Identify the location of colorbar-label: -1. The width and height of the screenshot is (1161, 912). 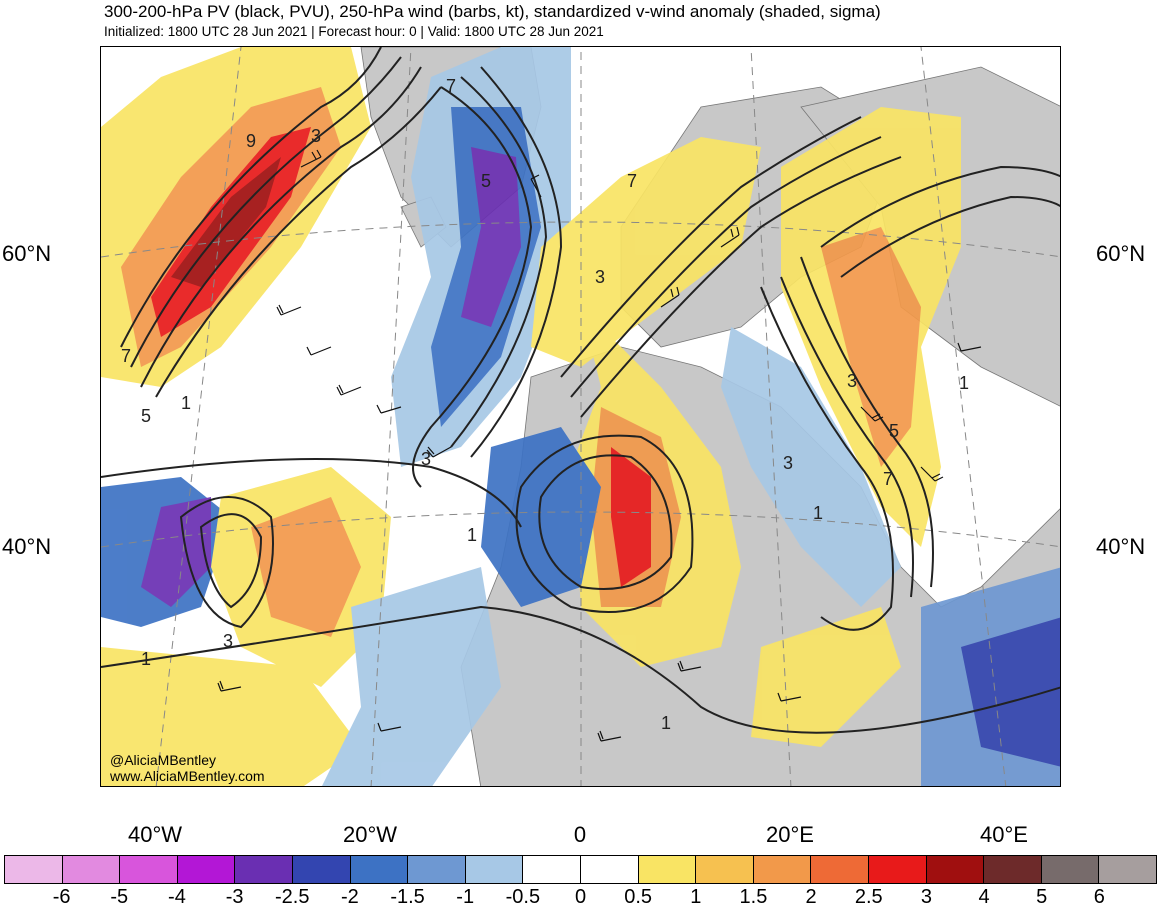
(465, 897).